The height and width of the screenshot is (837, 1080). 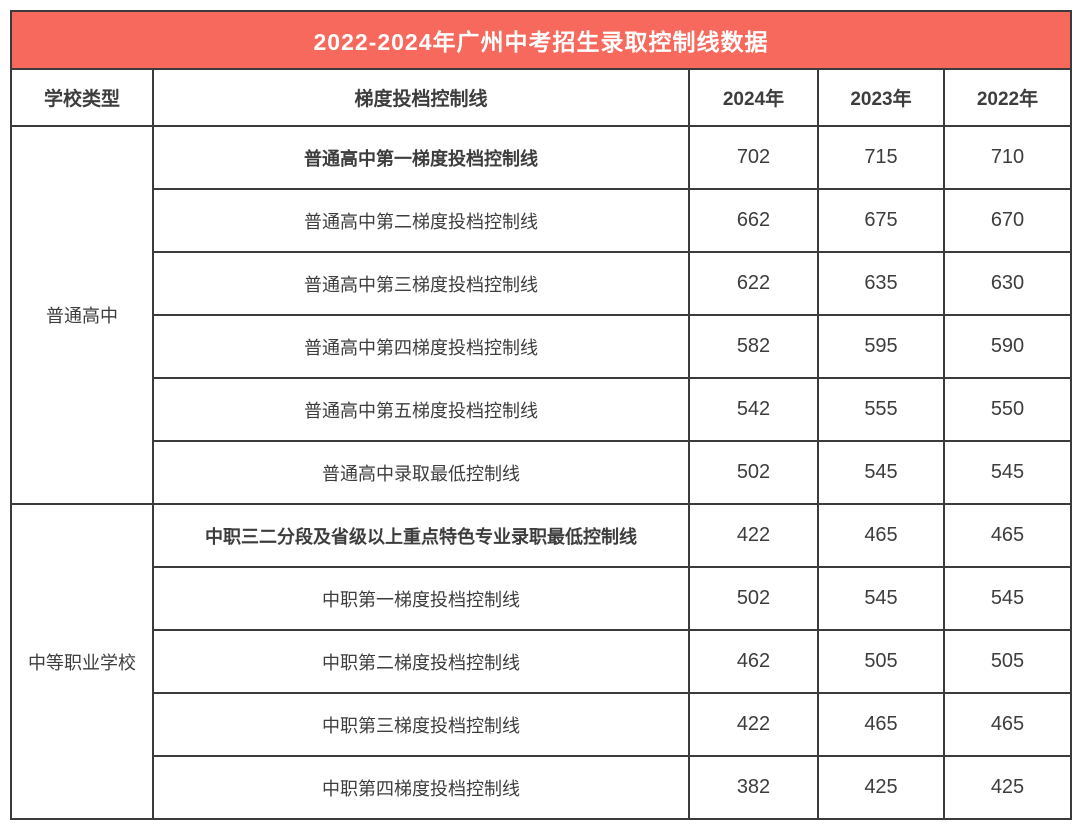 I want to click on row-label: 普通高中第三梯度投档控制线, so click(x=421, y=283).